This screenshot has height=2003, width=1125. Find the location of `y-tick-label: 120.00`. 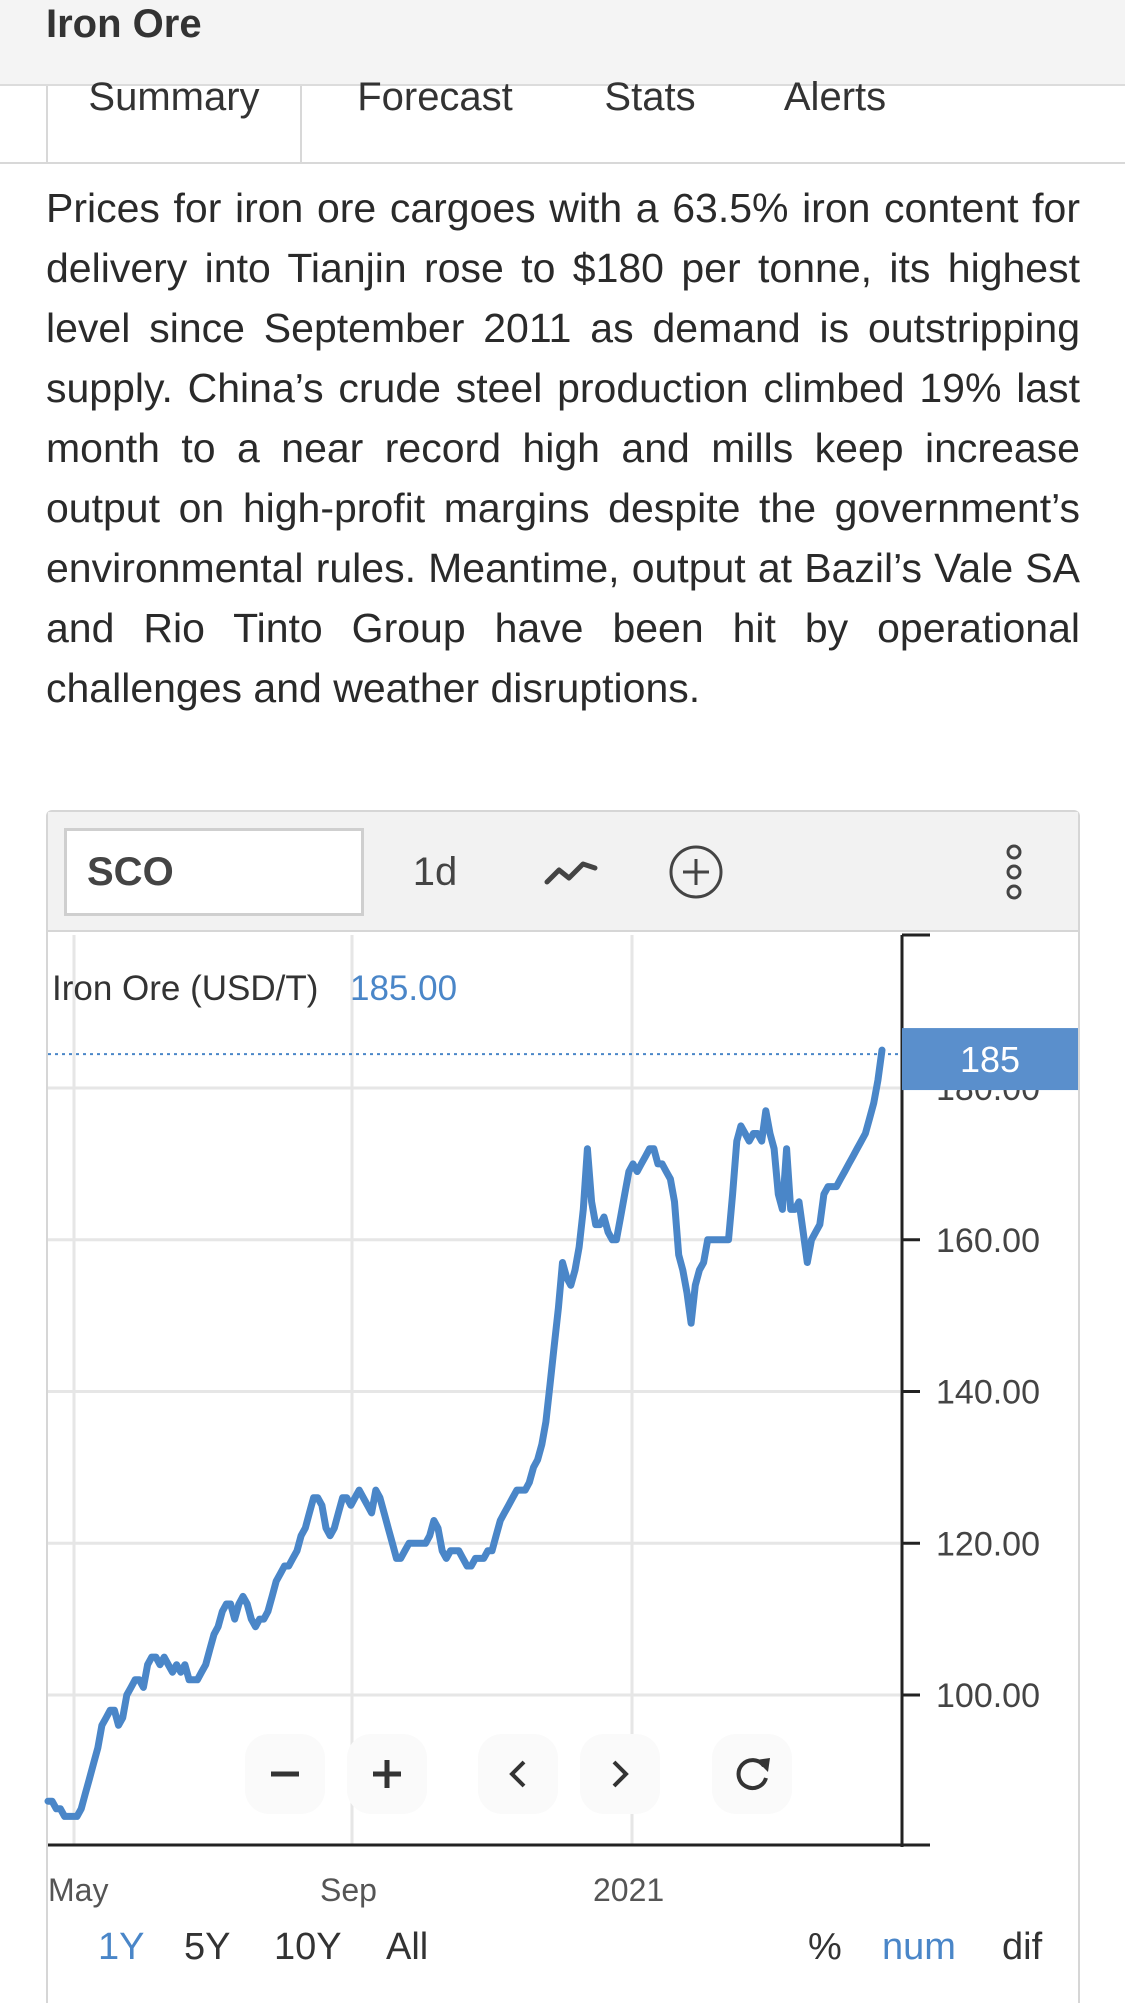

y-tick-label: 120.00 is located at coordinates (988, 1544).